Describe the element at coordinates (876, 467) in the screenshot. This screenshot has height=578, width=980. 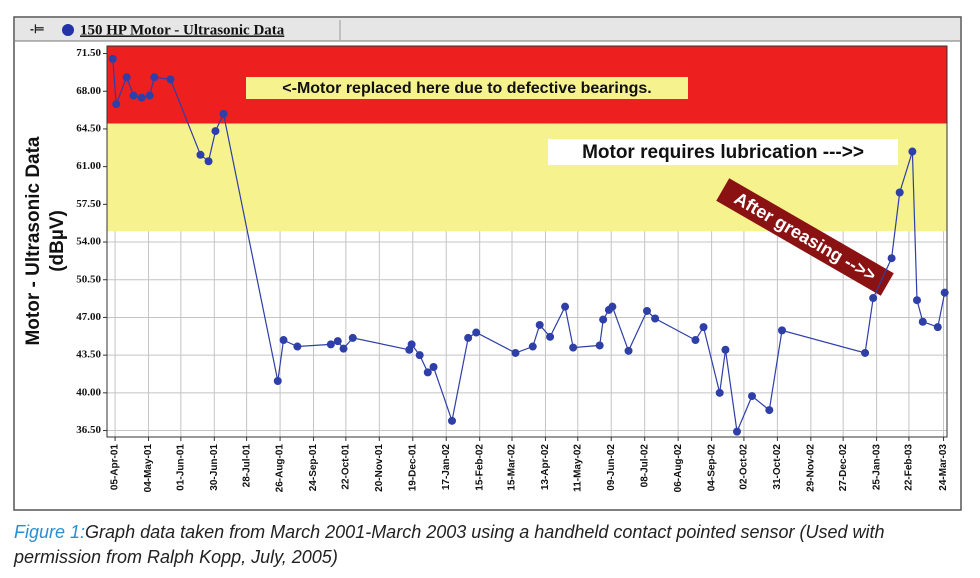
I see `x-tick-label: 25-Jan-03` at that location.